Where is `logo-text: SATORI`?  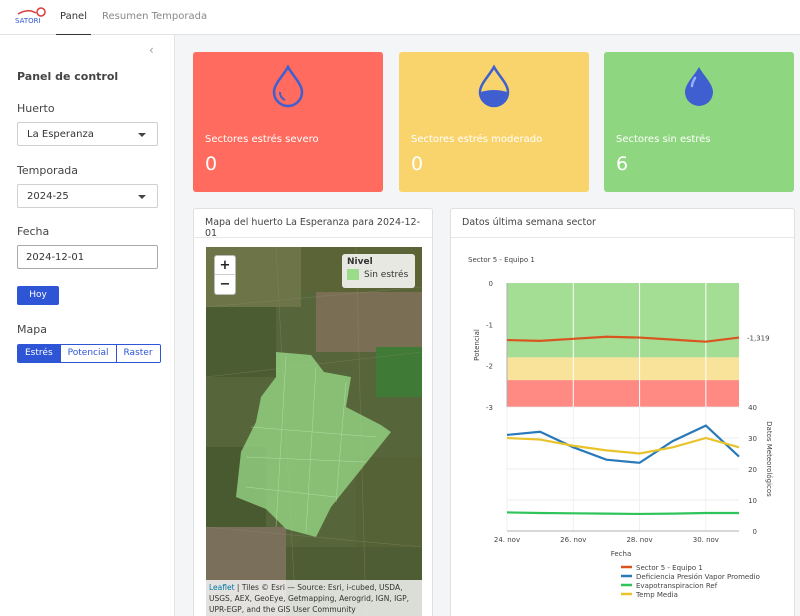 logo-text: SATORI is located at coordinates (28, 21).